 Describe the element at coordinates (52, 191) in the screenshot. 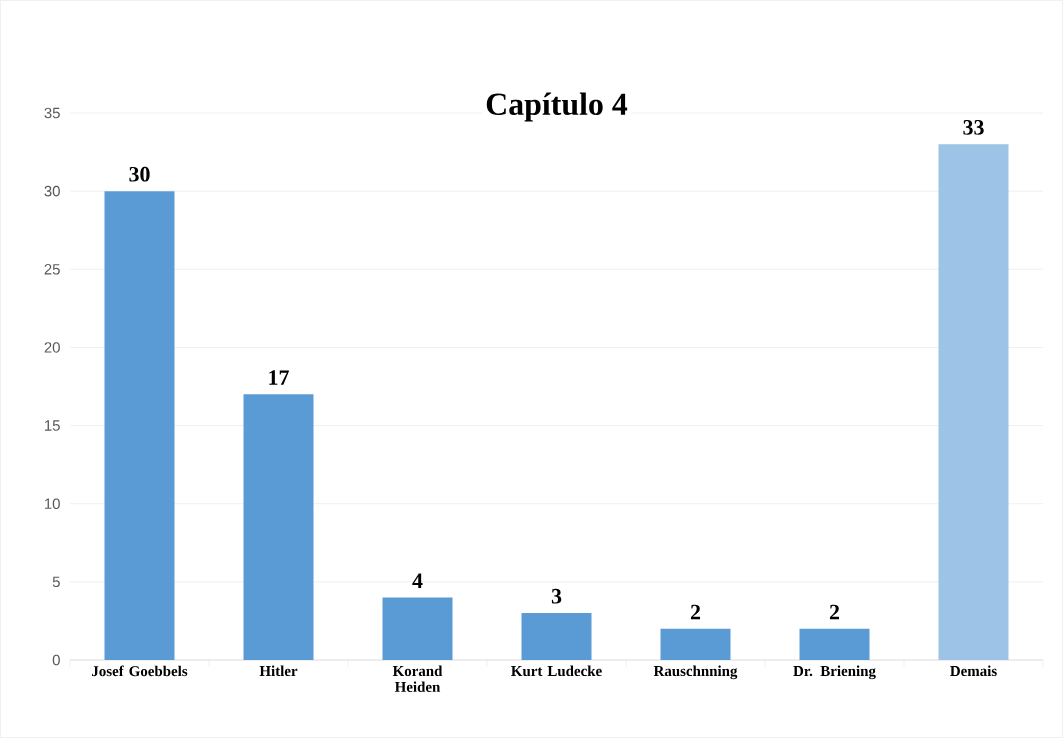

I see `y-tick-label: 30` at that location.